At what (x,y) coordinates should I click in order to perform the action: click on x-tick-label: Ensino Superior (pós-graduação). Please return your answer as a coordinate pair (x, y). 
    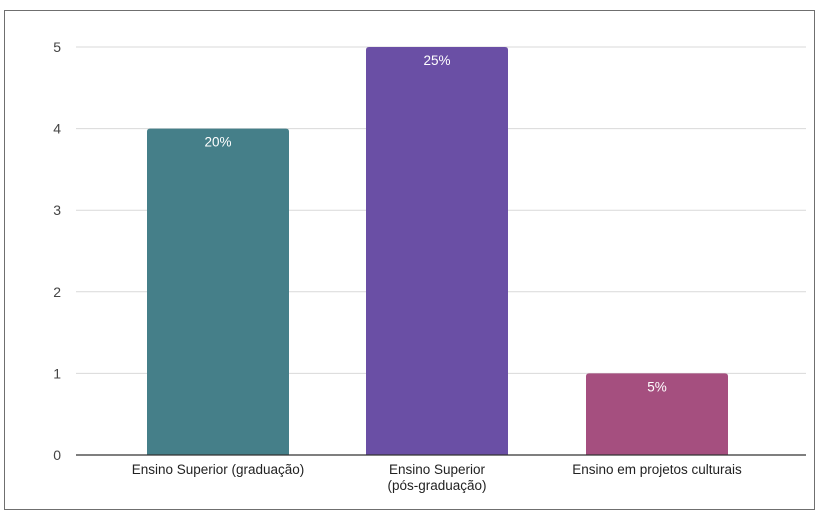
    Looking at the image, I should click on (436, 477).